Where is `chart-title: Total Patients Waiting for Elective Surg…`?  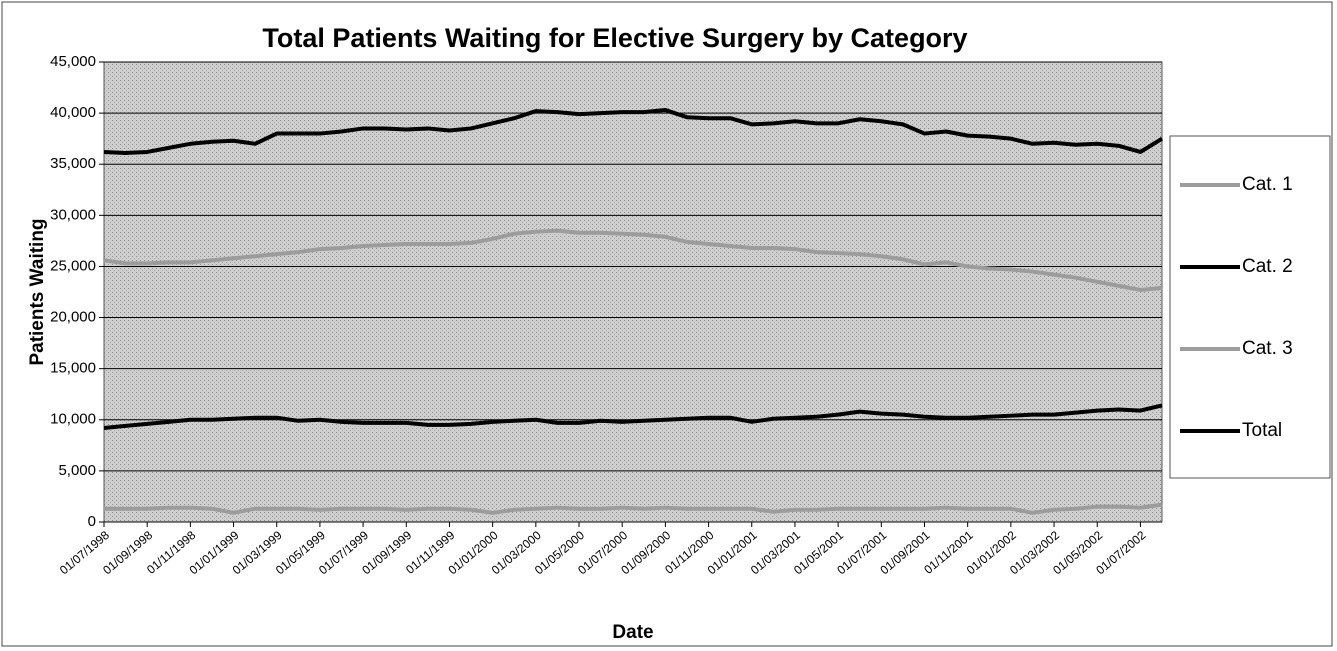 chart-title: Total Patients Waiting for Elective Surg… is located at coordinates (614, 38).